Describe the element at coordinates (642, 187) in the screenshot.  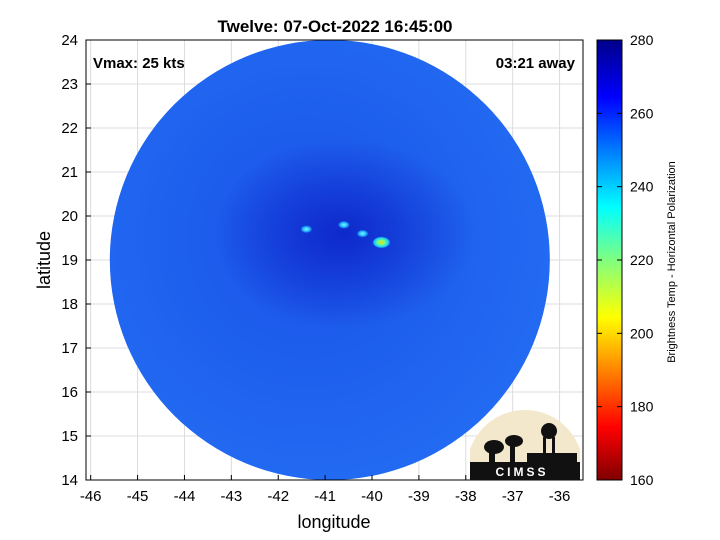
I see `colorbar-tick-label: 240` at that location.